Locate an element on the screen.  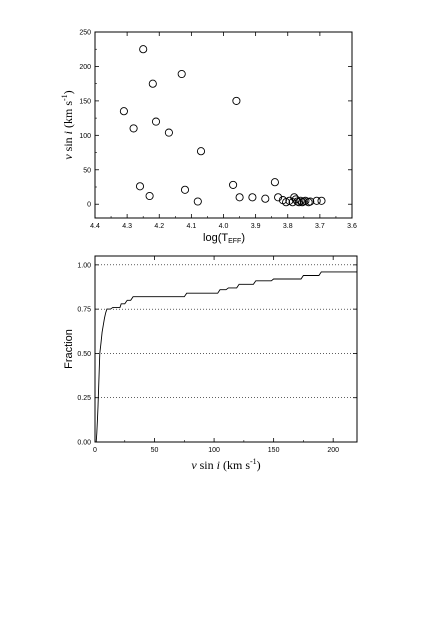
scatter-y-tick-label: 0 is located at coordinates (89, 205).